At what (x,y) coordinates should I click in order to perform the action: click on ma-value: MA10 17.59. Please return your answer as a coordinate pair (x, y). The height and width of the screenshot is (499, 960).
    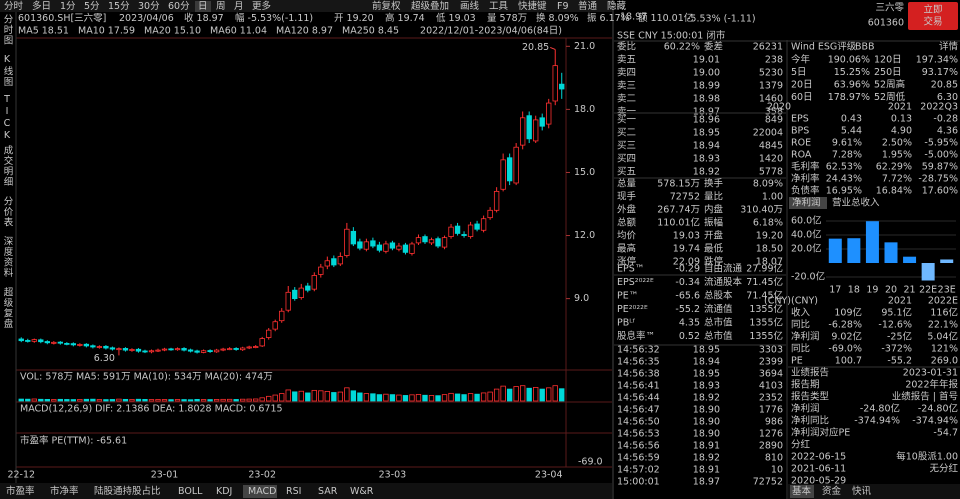
    Looking at the image, I should click on (106, 31).